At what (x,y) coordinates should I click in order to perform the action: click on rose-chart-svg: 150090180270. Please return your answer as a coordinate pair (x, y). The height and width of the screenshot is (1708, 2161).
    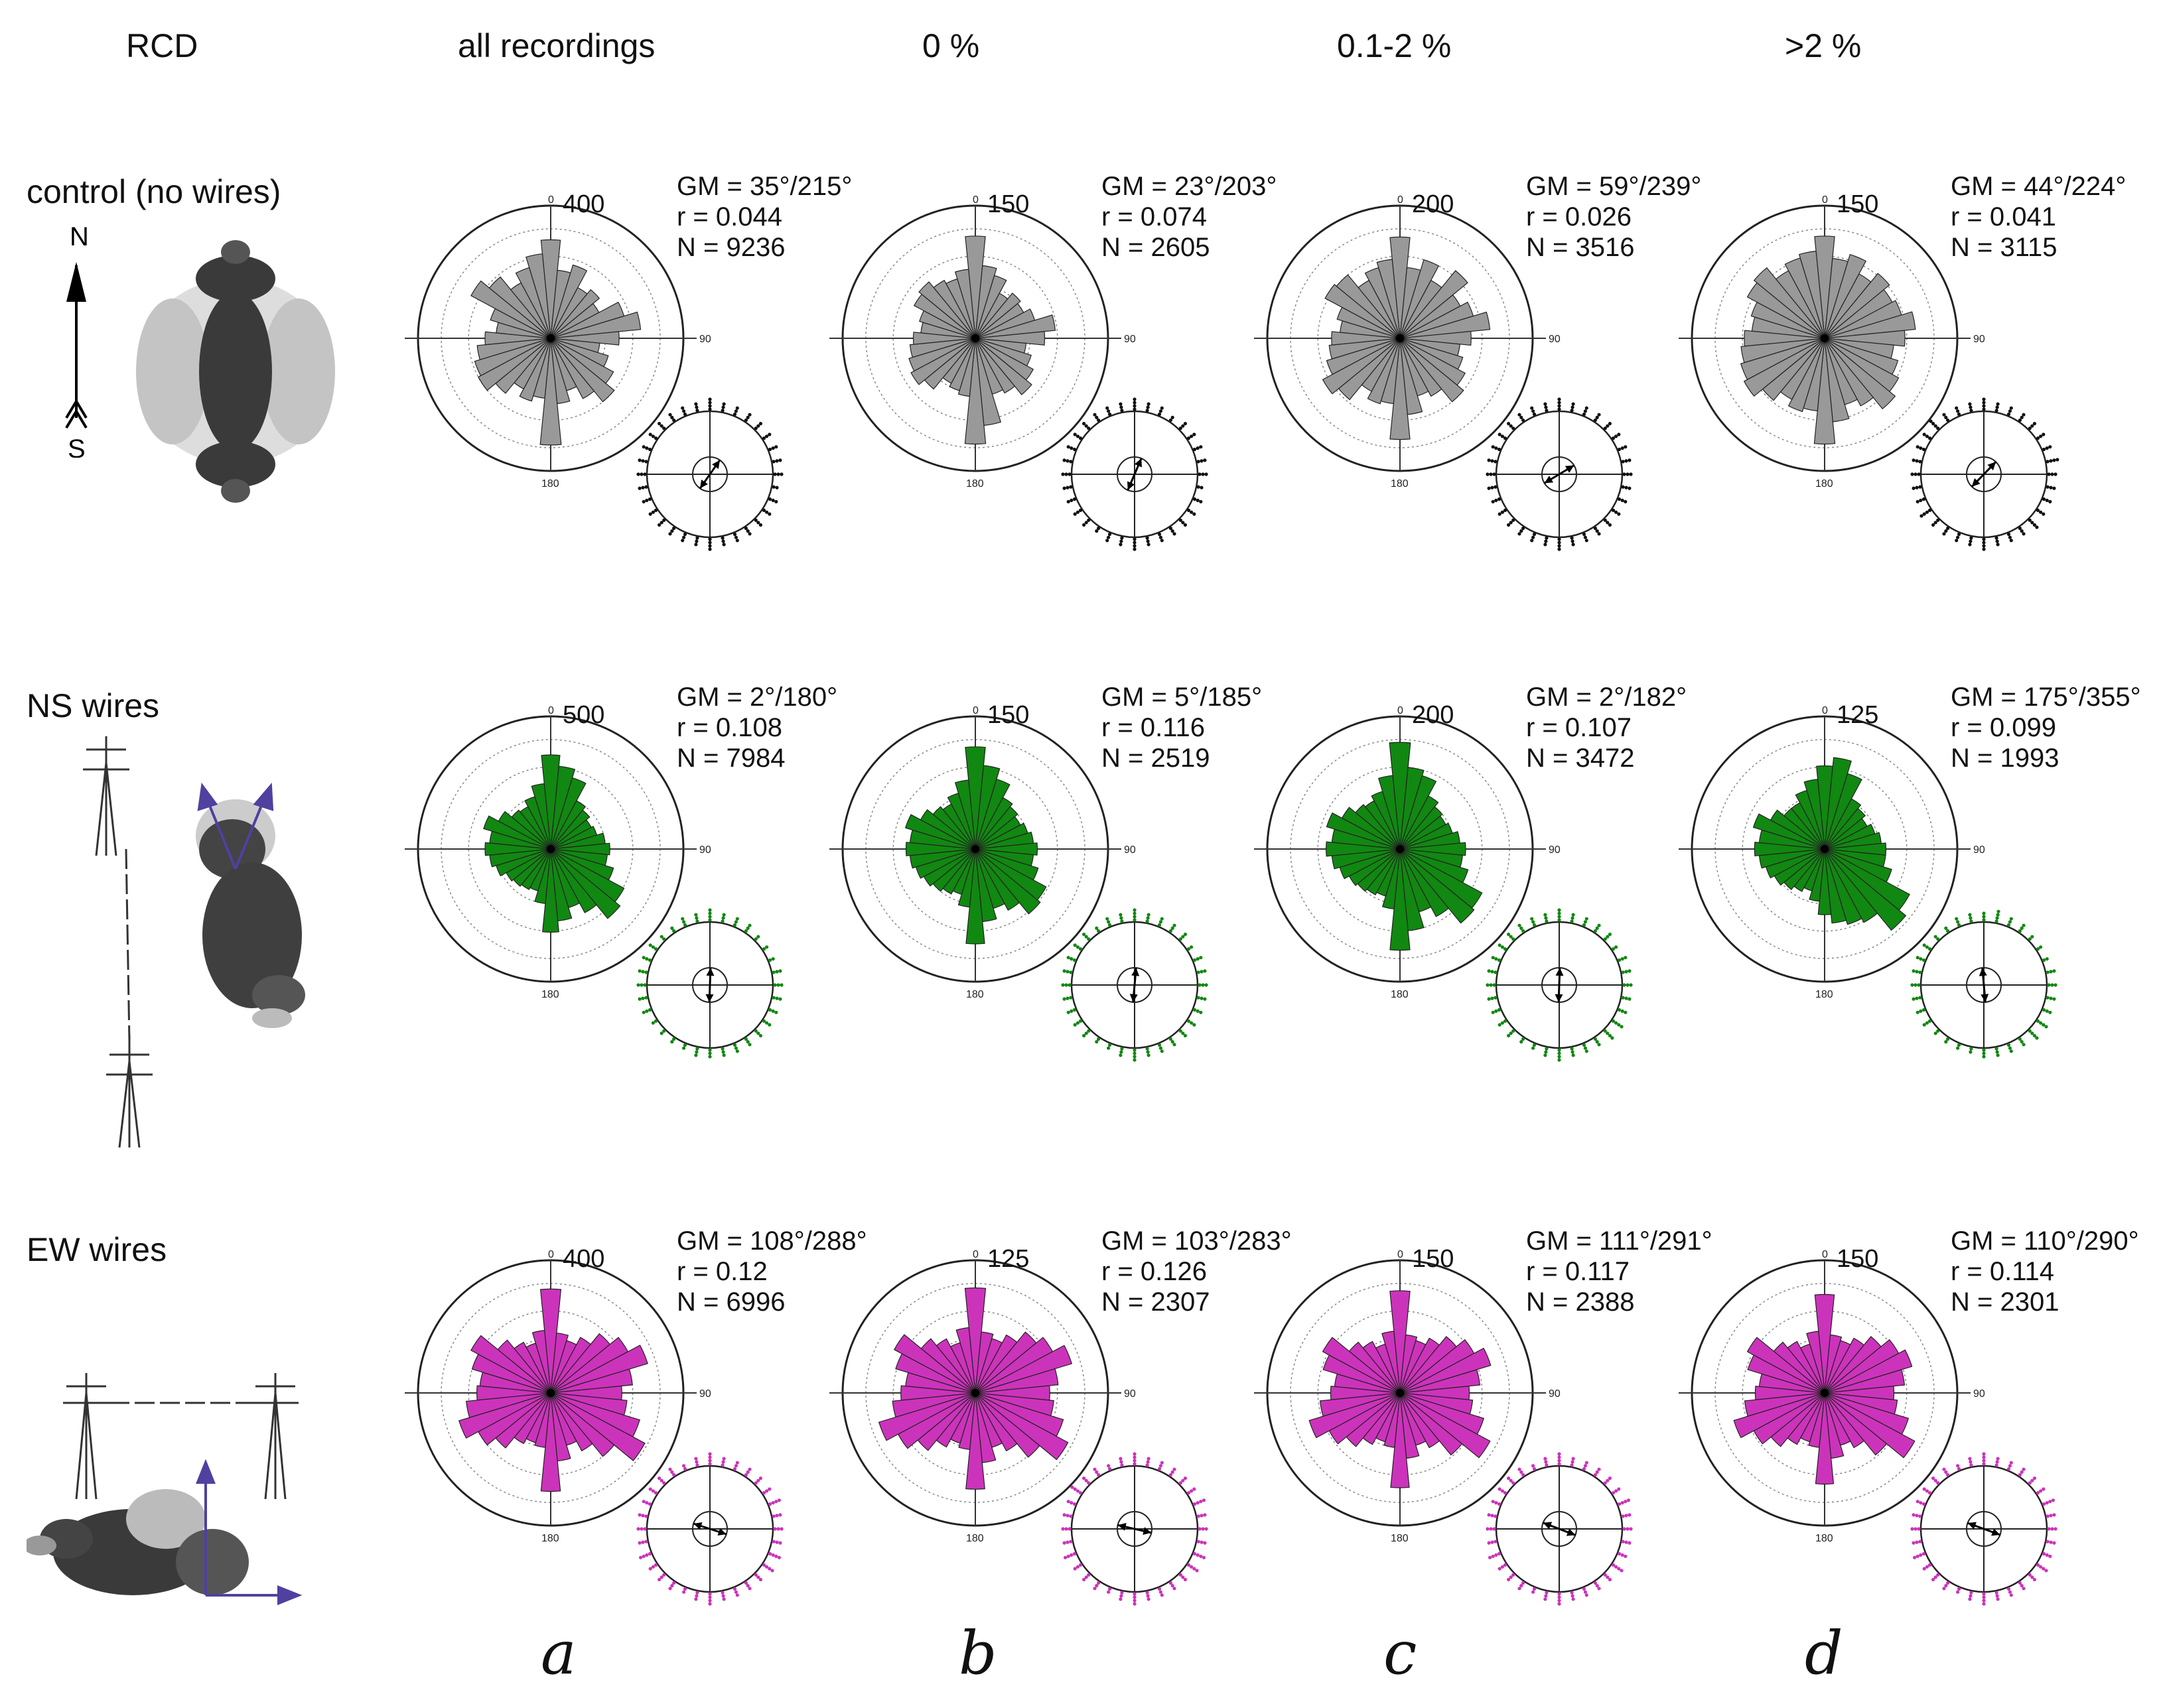
    Looking at the image, I should click on (1856, 370).